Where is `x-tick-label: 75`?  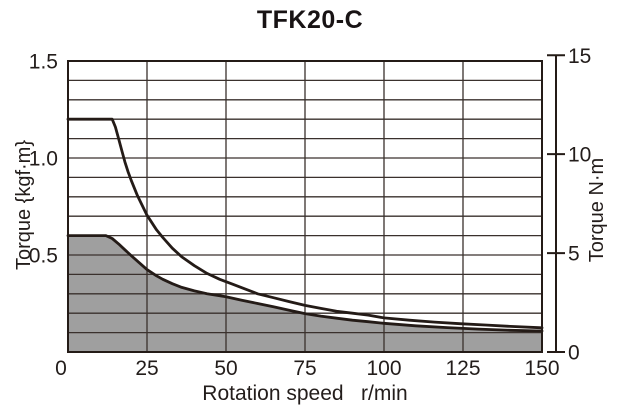
x-tick-label: 75 is located at coordinates (304, 368).